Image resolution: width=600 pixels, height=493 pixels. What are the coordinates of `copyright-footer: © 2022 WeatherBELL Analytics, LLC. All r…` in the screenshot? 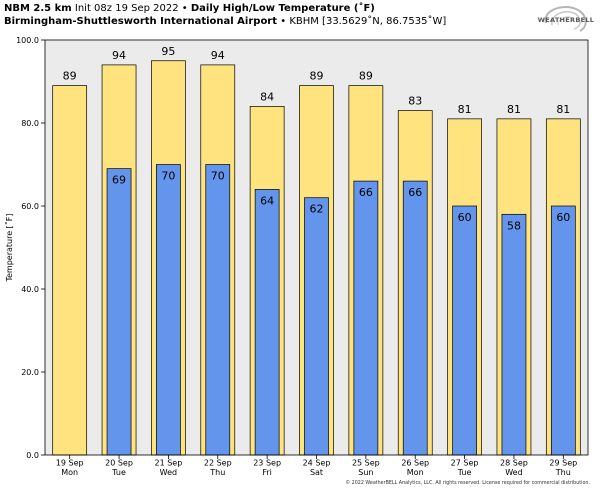 It's located at (467, 483).